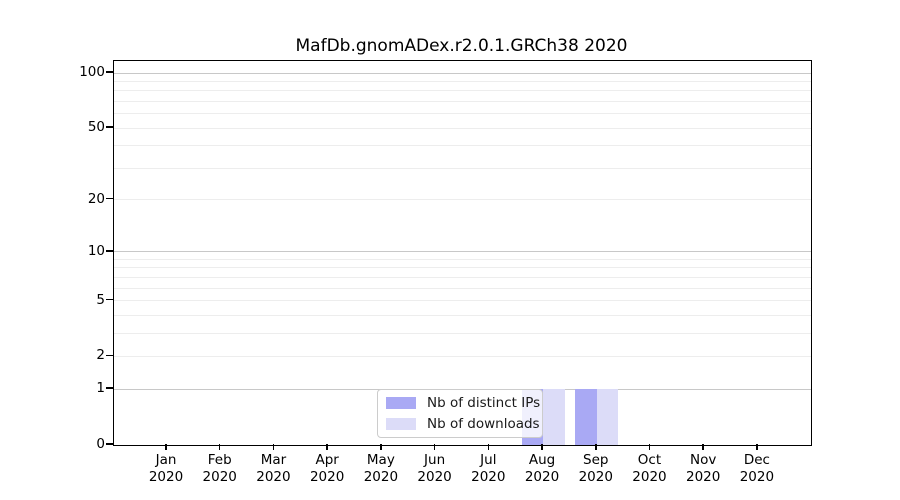  What do you see at coordinates (219, 468) in the screenshot?
I see `x-tick-label: Feb 2020` at bounding box center [219, 468].